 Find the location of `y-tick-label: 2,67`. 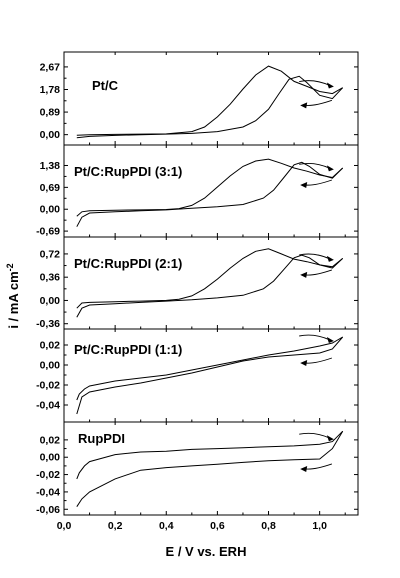

y-tick-label: 2,67 is located at coordinates (50, 67).